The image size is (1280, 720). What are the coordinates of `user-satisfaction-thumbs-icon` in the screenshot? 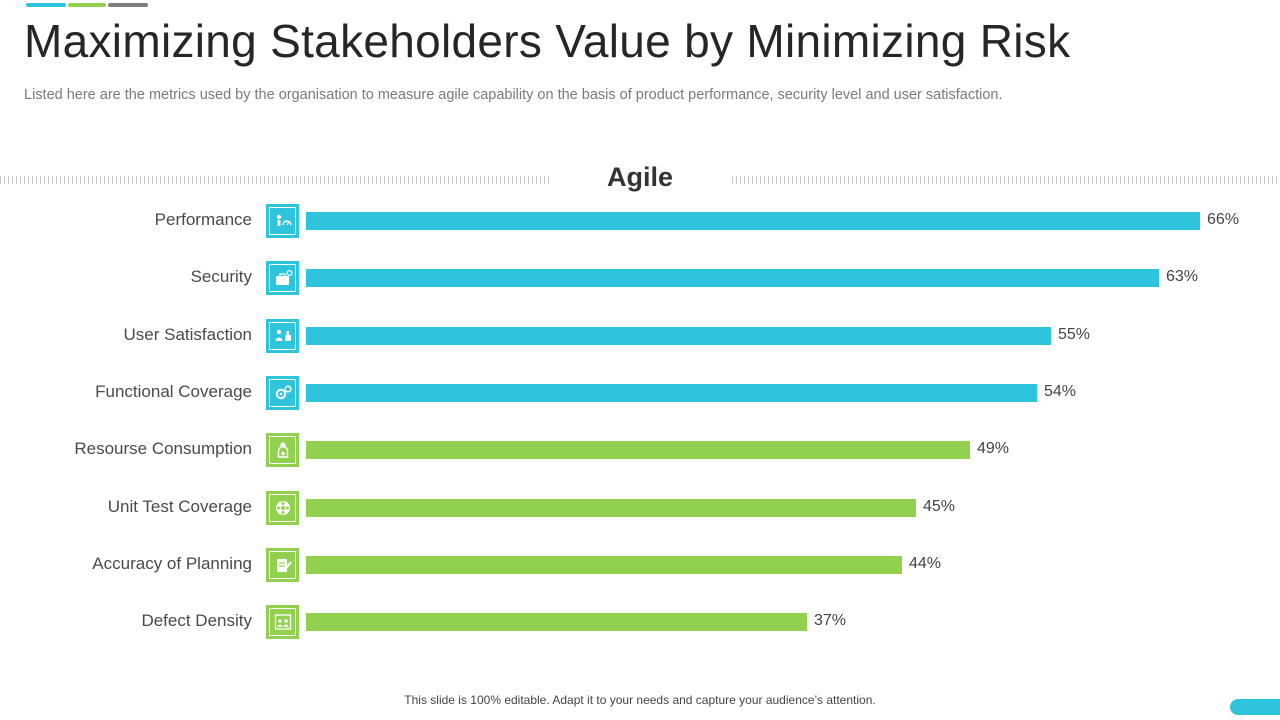 It's located at (282, 336).